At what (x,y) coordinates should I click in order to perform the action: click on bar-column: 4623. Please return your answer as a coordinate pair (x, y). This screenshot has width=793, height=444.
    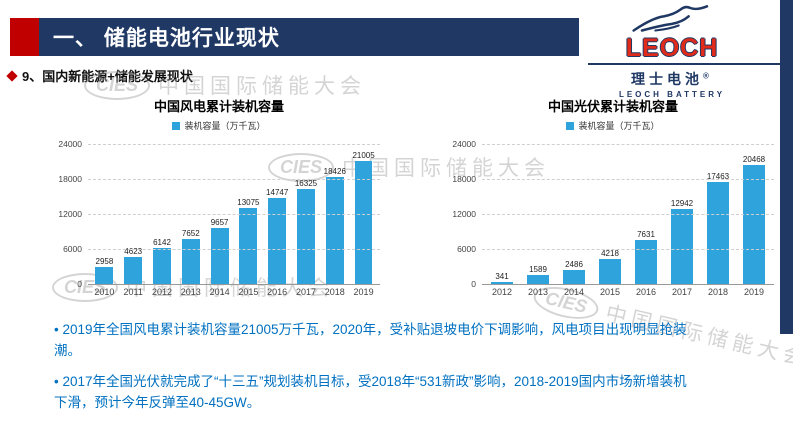
    Looking at the image, I should click on (133, 214).